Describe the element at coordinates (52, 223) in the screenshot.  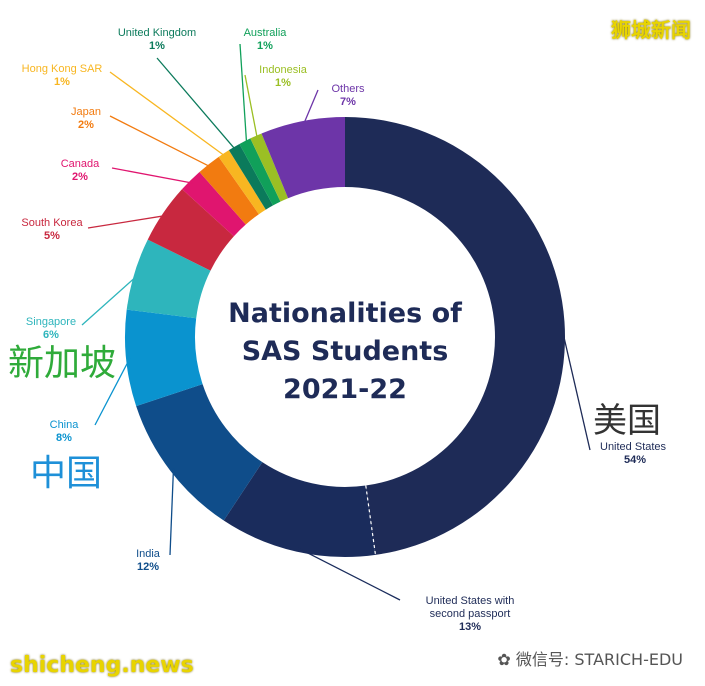
I see `slice-label-5-line-0: South Korea` at that location.